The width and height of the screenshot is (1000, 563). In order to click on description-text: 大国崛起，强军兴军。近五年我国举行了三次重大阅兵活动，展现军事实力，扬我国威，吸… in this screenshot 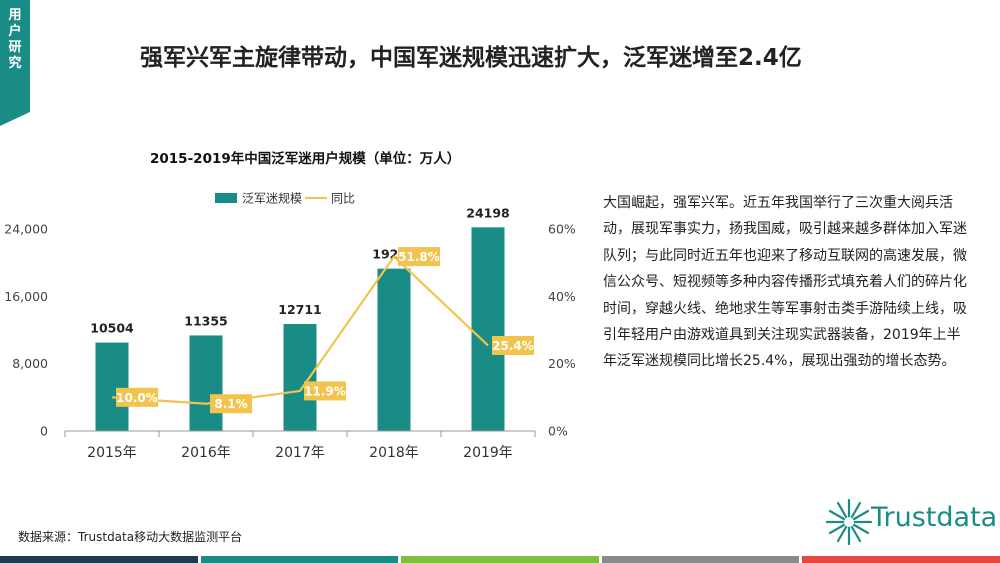, I will do `click(785, 282)`.